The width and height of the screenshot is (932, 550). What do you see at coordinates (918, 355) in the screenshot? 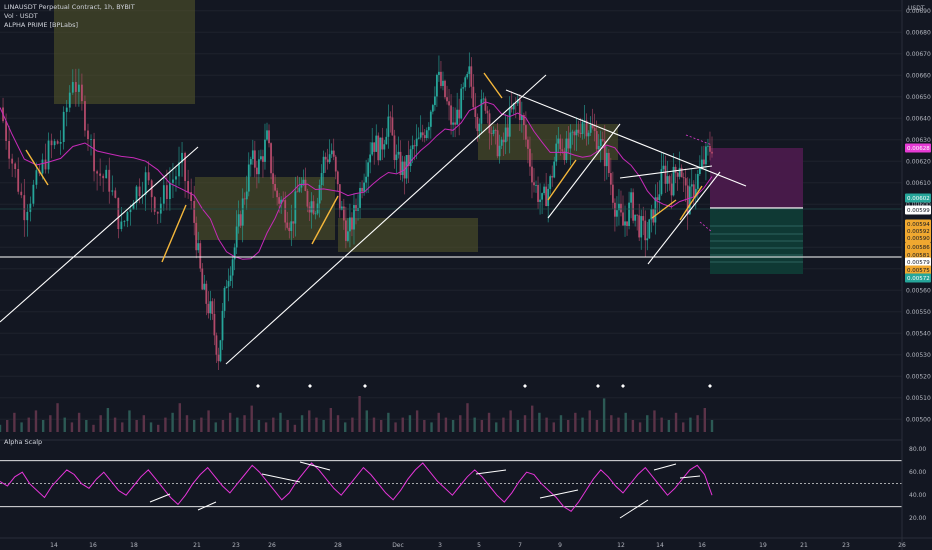
I see `price-tick: 0.00530` at bounding box center [918, 355].